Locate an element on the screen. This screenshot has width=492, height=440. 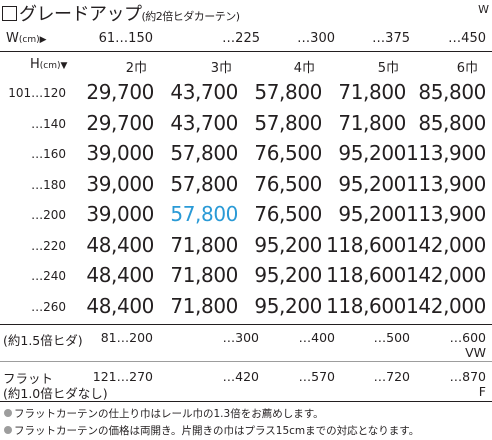
note-1: フラットカーテンの仕上り巾はレール巾の1.3倍をお薦めします。 is located at coordinates (164, 413).